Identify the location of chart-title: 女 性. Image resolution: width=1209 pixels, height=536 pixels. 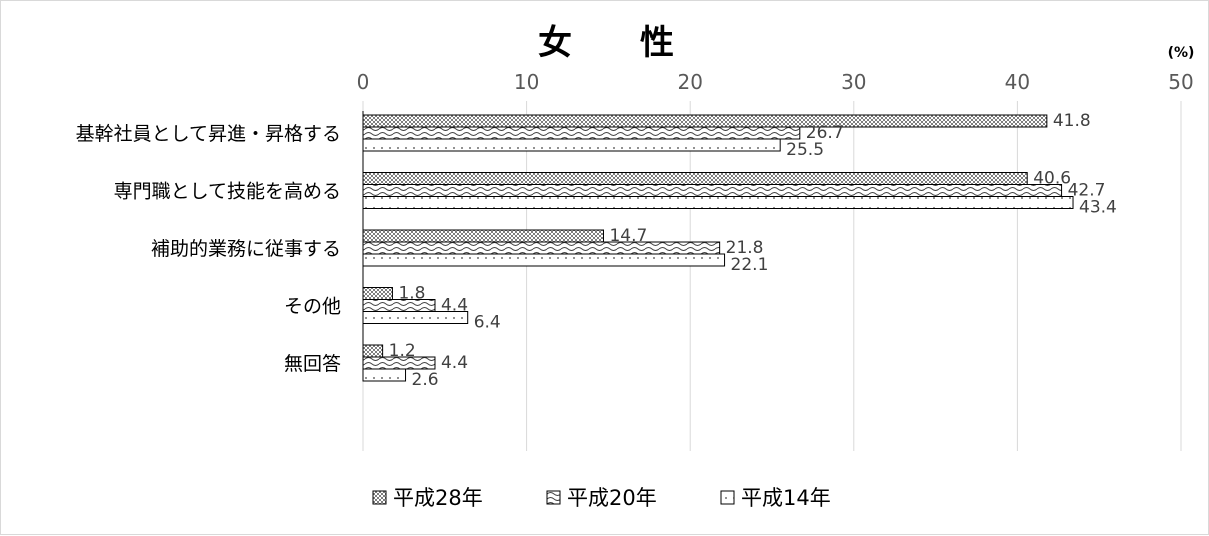
(606, 43).